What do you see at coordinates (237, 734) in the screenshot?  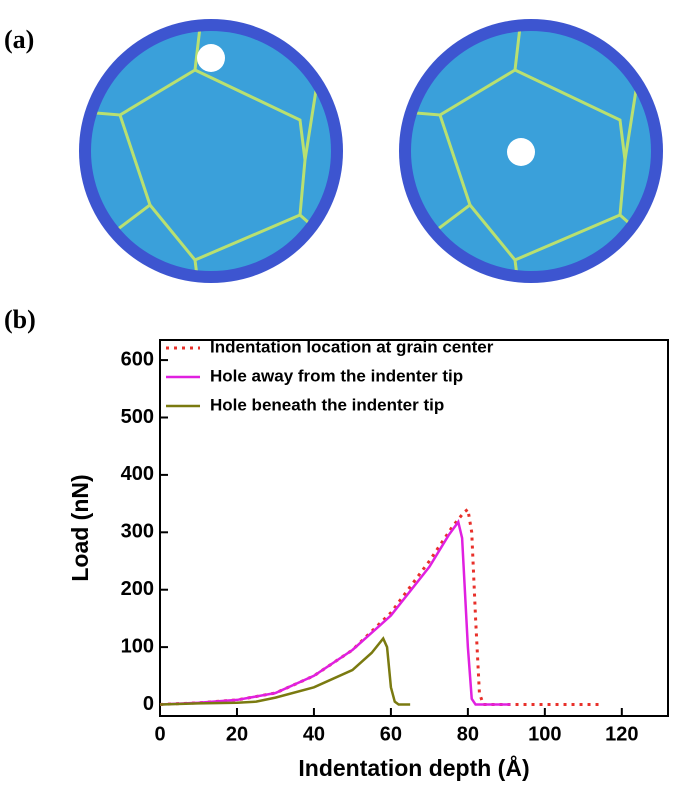 I see `x-tick-label: 20` at bounding box center [237, 734].